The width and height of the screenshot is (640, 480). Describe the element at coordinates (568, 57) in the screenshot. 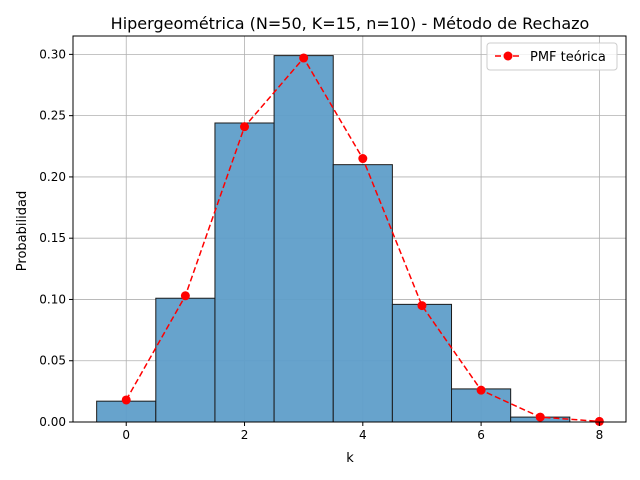

I see `legend-label: PMF teórica` at that location.